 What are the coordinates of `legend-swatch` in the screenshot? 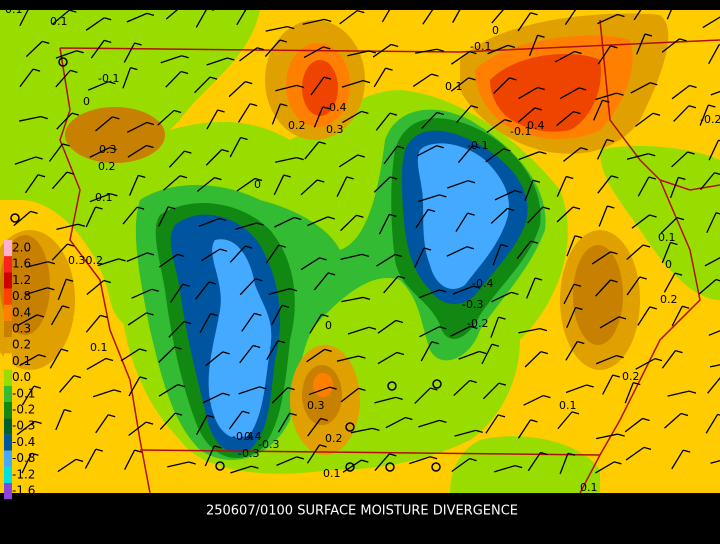 It's located at (8, 442).